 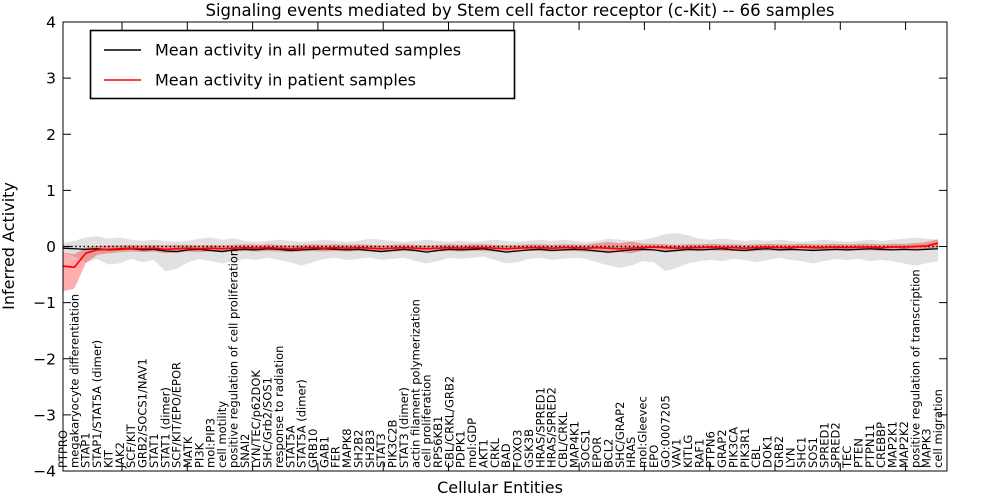 I want to click on x-category-label: MAP4K1, so click(x=574, y=444).